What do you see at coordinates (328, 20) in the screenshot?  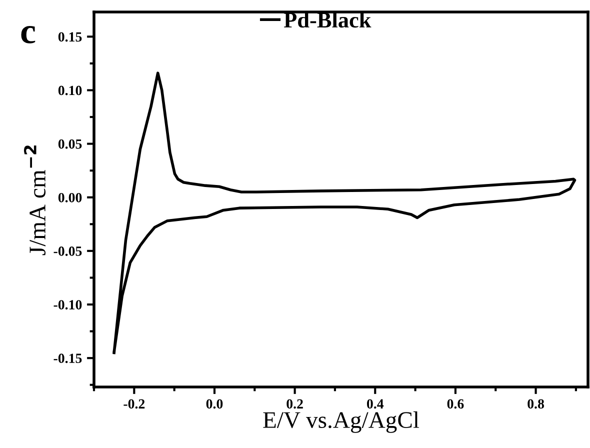 I see `legend-label: Pd-Black` at bounding box center [328, 20].